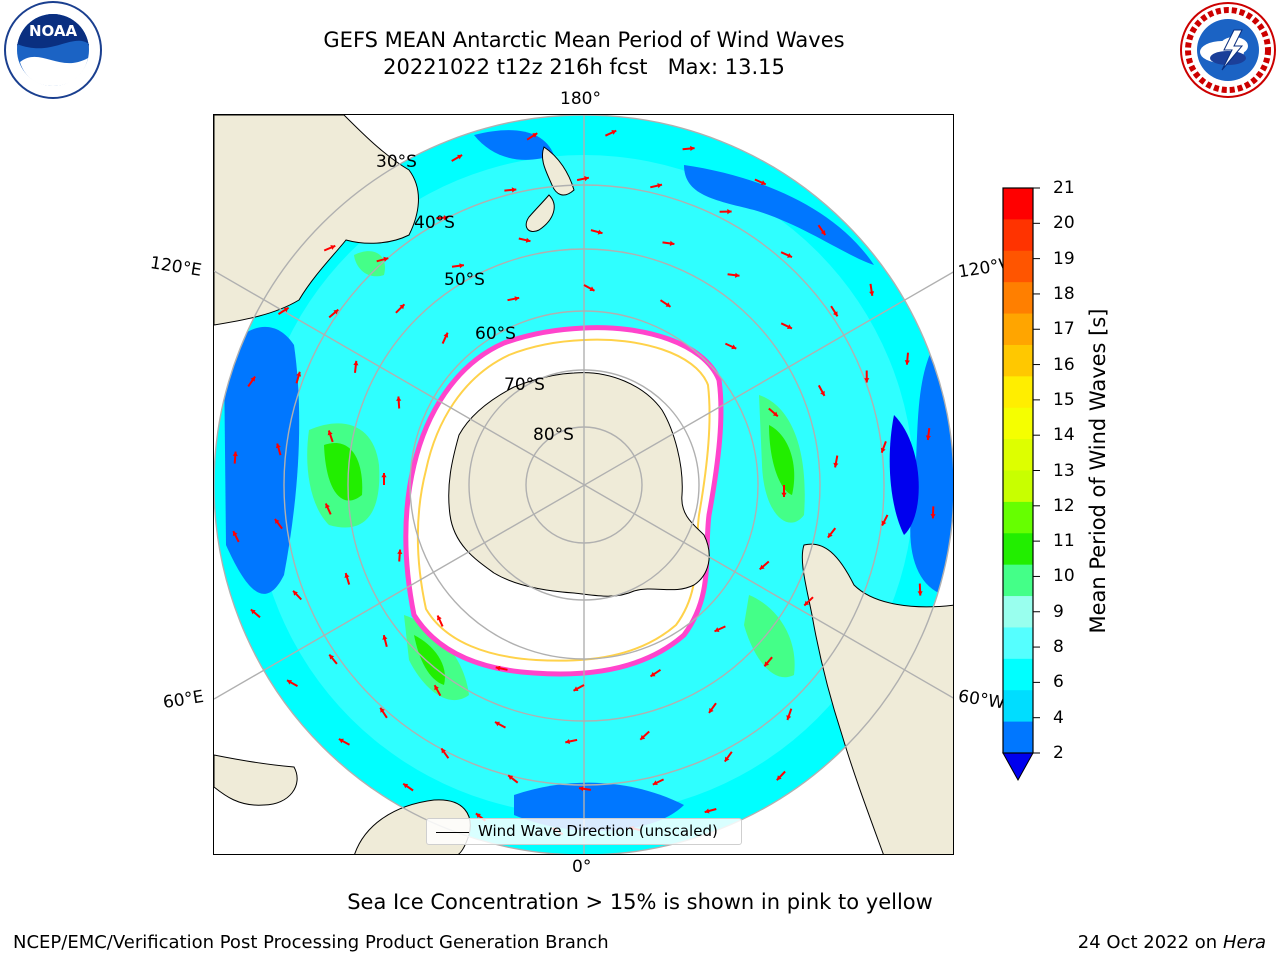 This screenshot has width=1280, height=960. Describe the element at coordinates (553, 435) in the screenshot. I see `lat-label-80s: 80°S` at that location.